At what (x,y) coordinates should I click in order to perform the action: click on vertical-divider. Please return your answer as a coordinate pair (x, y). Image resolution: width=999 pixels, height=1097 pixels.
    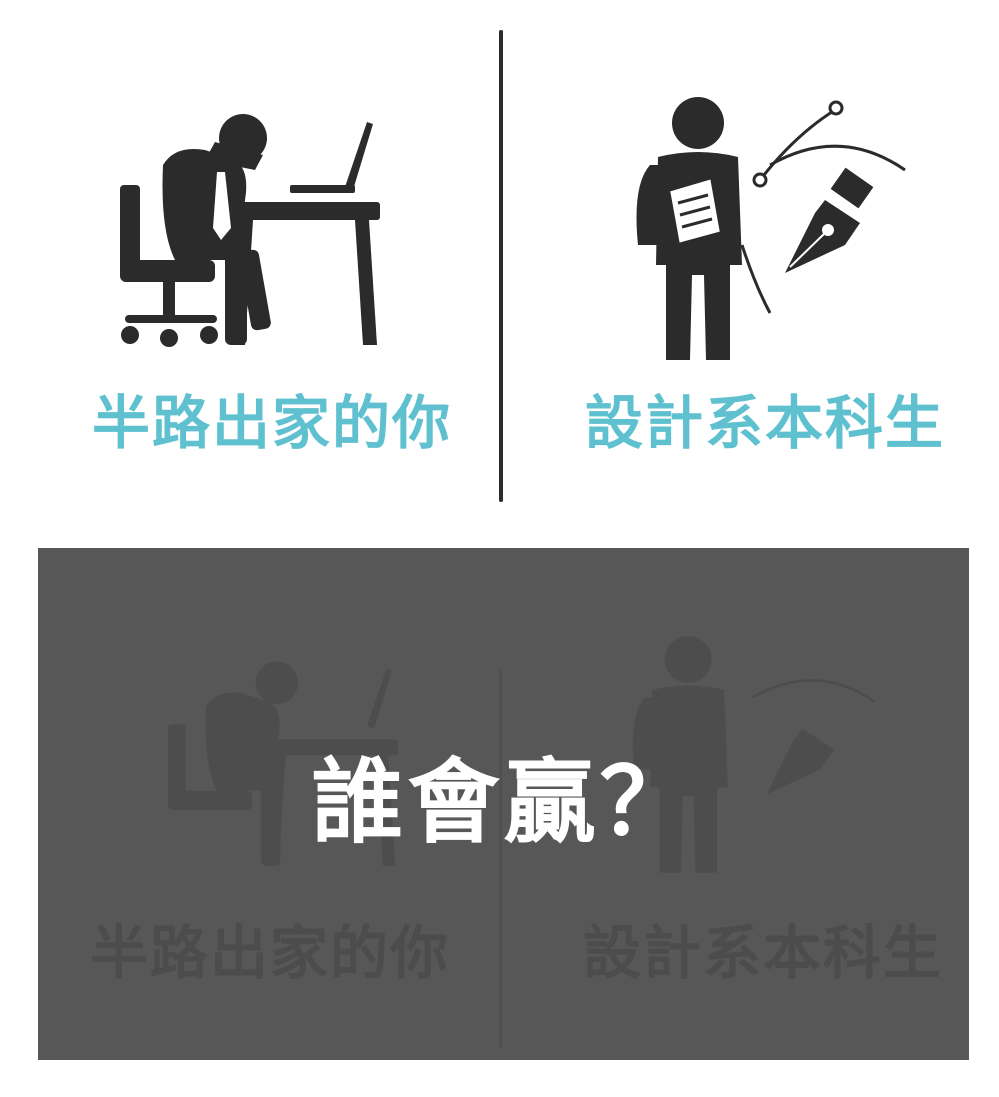
    Looking at the image, I should click on (501, 266).